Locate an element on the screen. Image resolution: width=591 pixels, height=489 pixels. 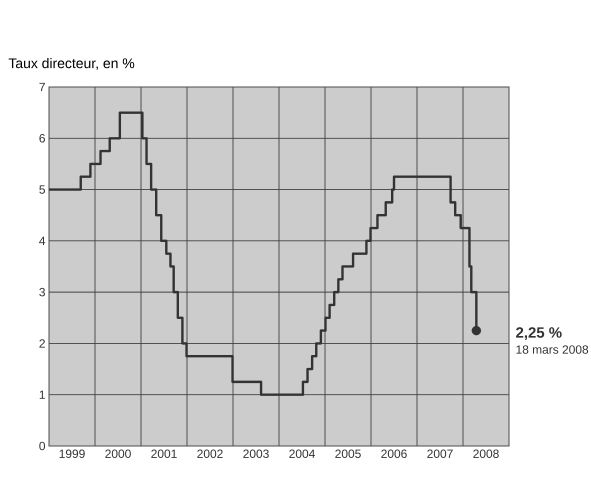
y-tick-label: 4 is located at coordinates (42, 240).